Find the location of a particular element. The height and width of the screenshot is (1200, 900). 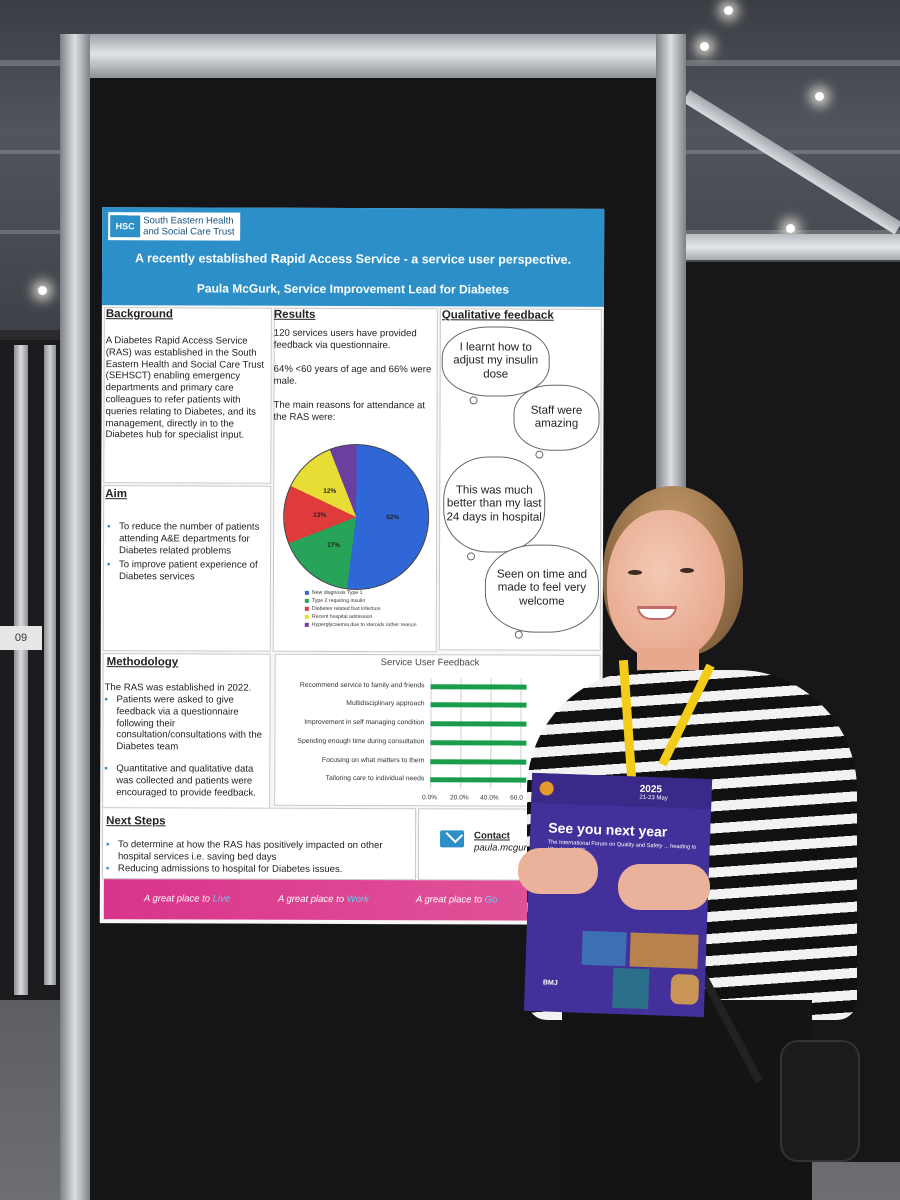

contact-label: Contact is located at coordinates (492, 836).